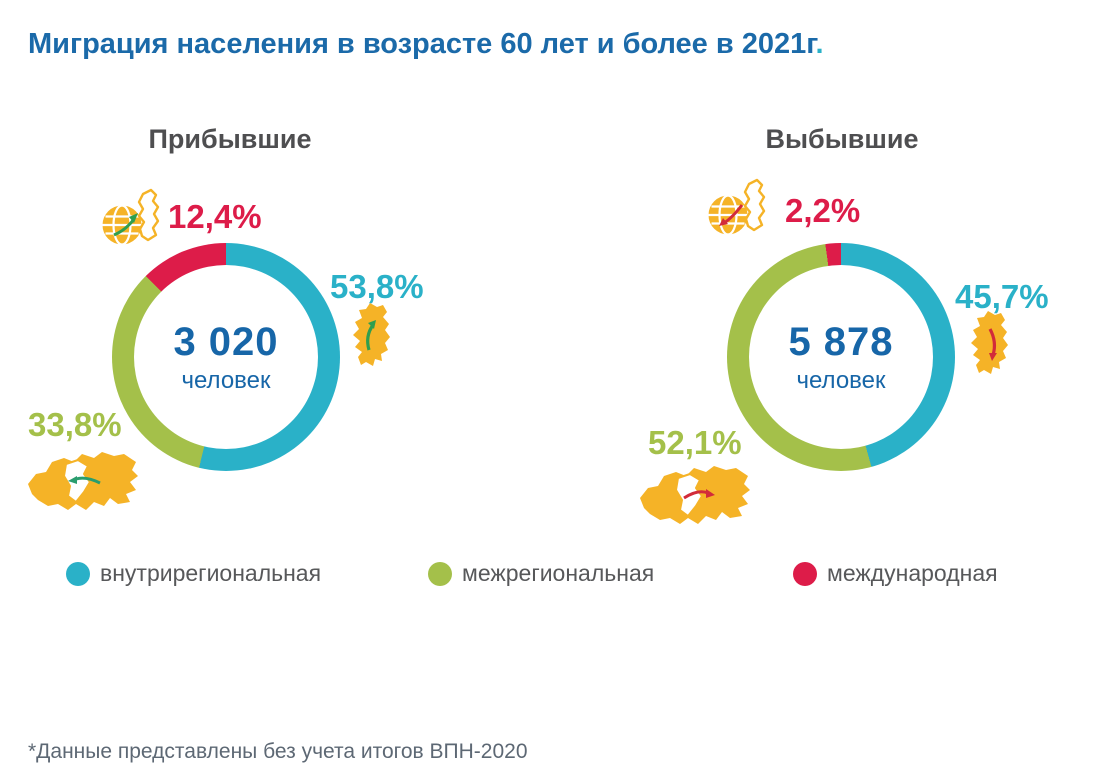 The height and width of the screenshot is (780, 1100). What do you see at coordinates (226, 380) in the screenshot?
I see `arrivals-total-unit: человек` at bounding box center [226, 380].